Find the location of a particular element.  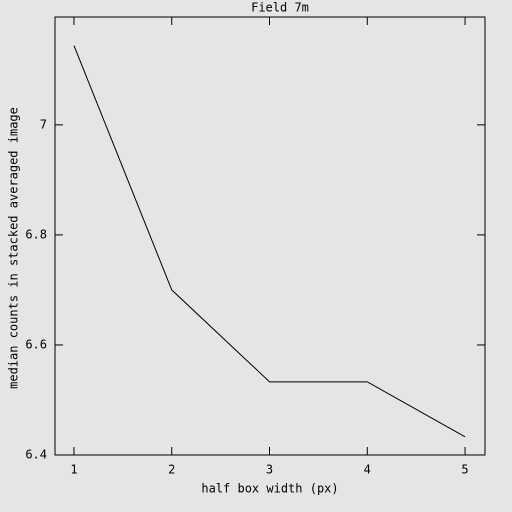

x-tick-label: 2 is located at coordinates (171, 470).